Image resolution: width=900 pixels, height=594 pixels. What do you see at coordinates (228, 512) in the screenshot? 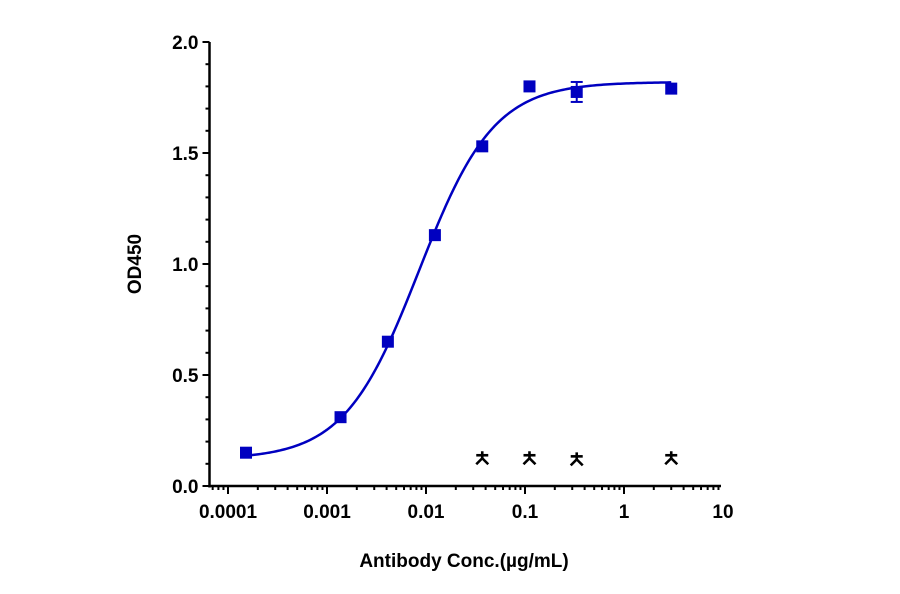
I see `x-tick-label: 0.0001` at bounding box center [228, 512].